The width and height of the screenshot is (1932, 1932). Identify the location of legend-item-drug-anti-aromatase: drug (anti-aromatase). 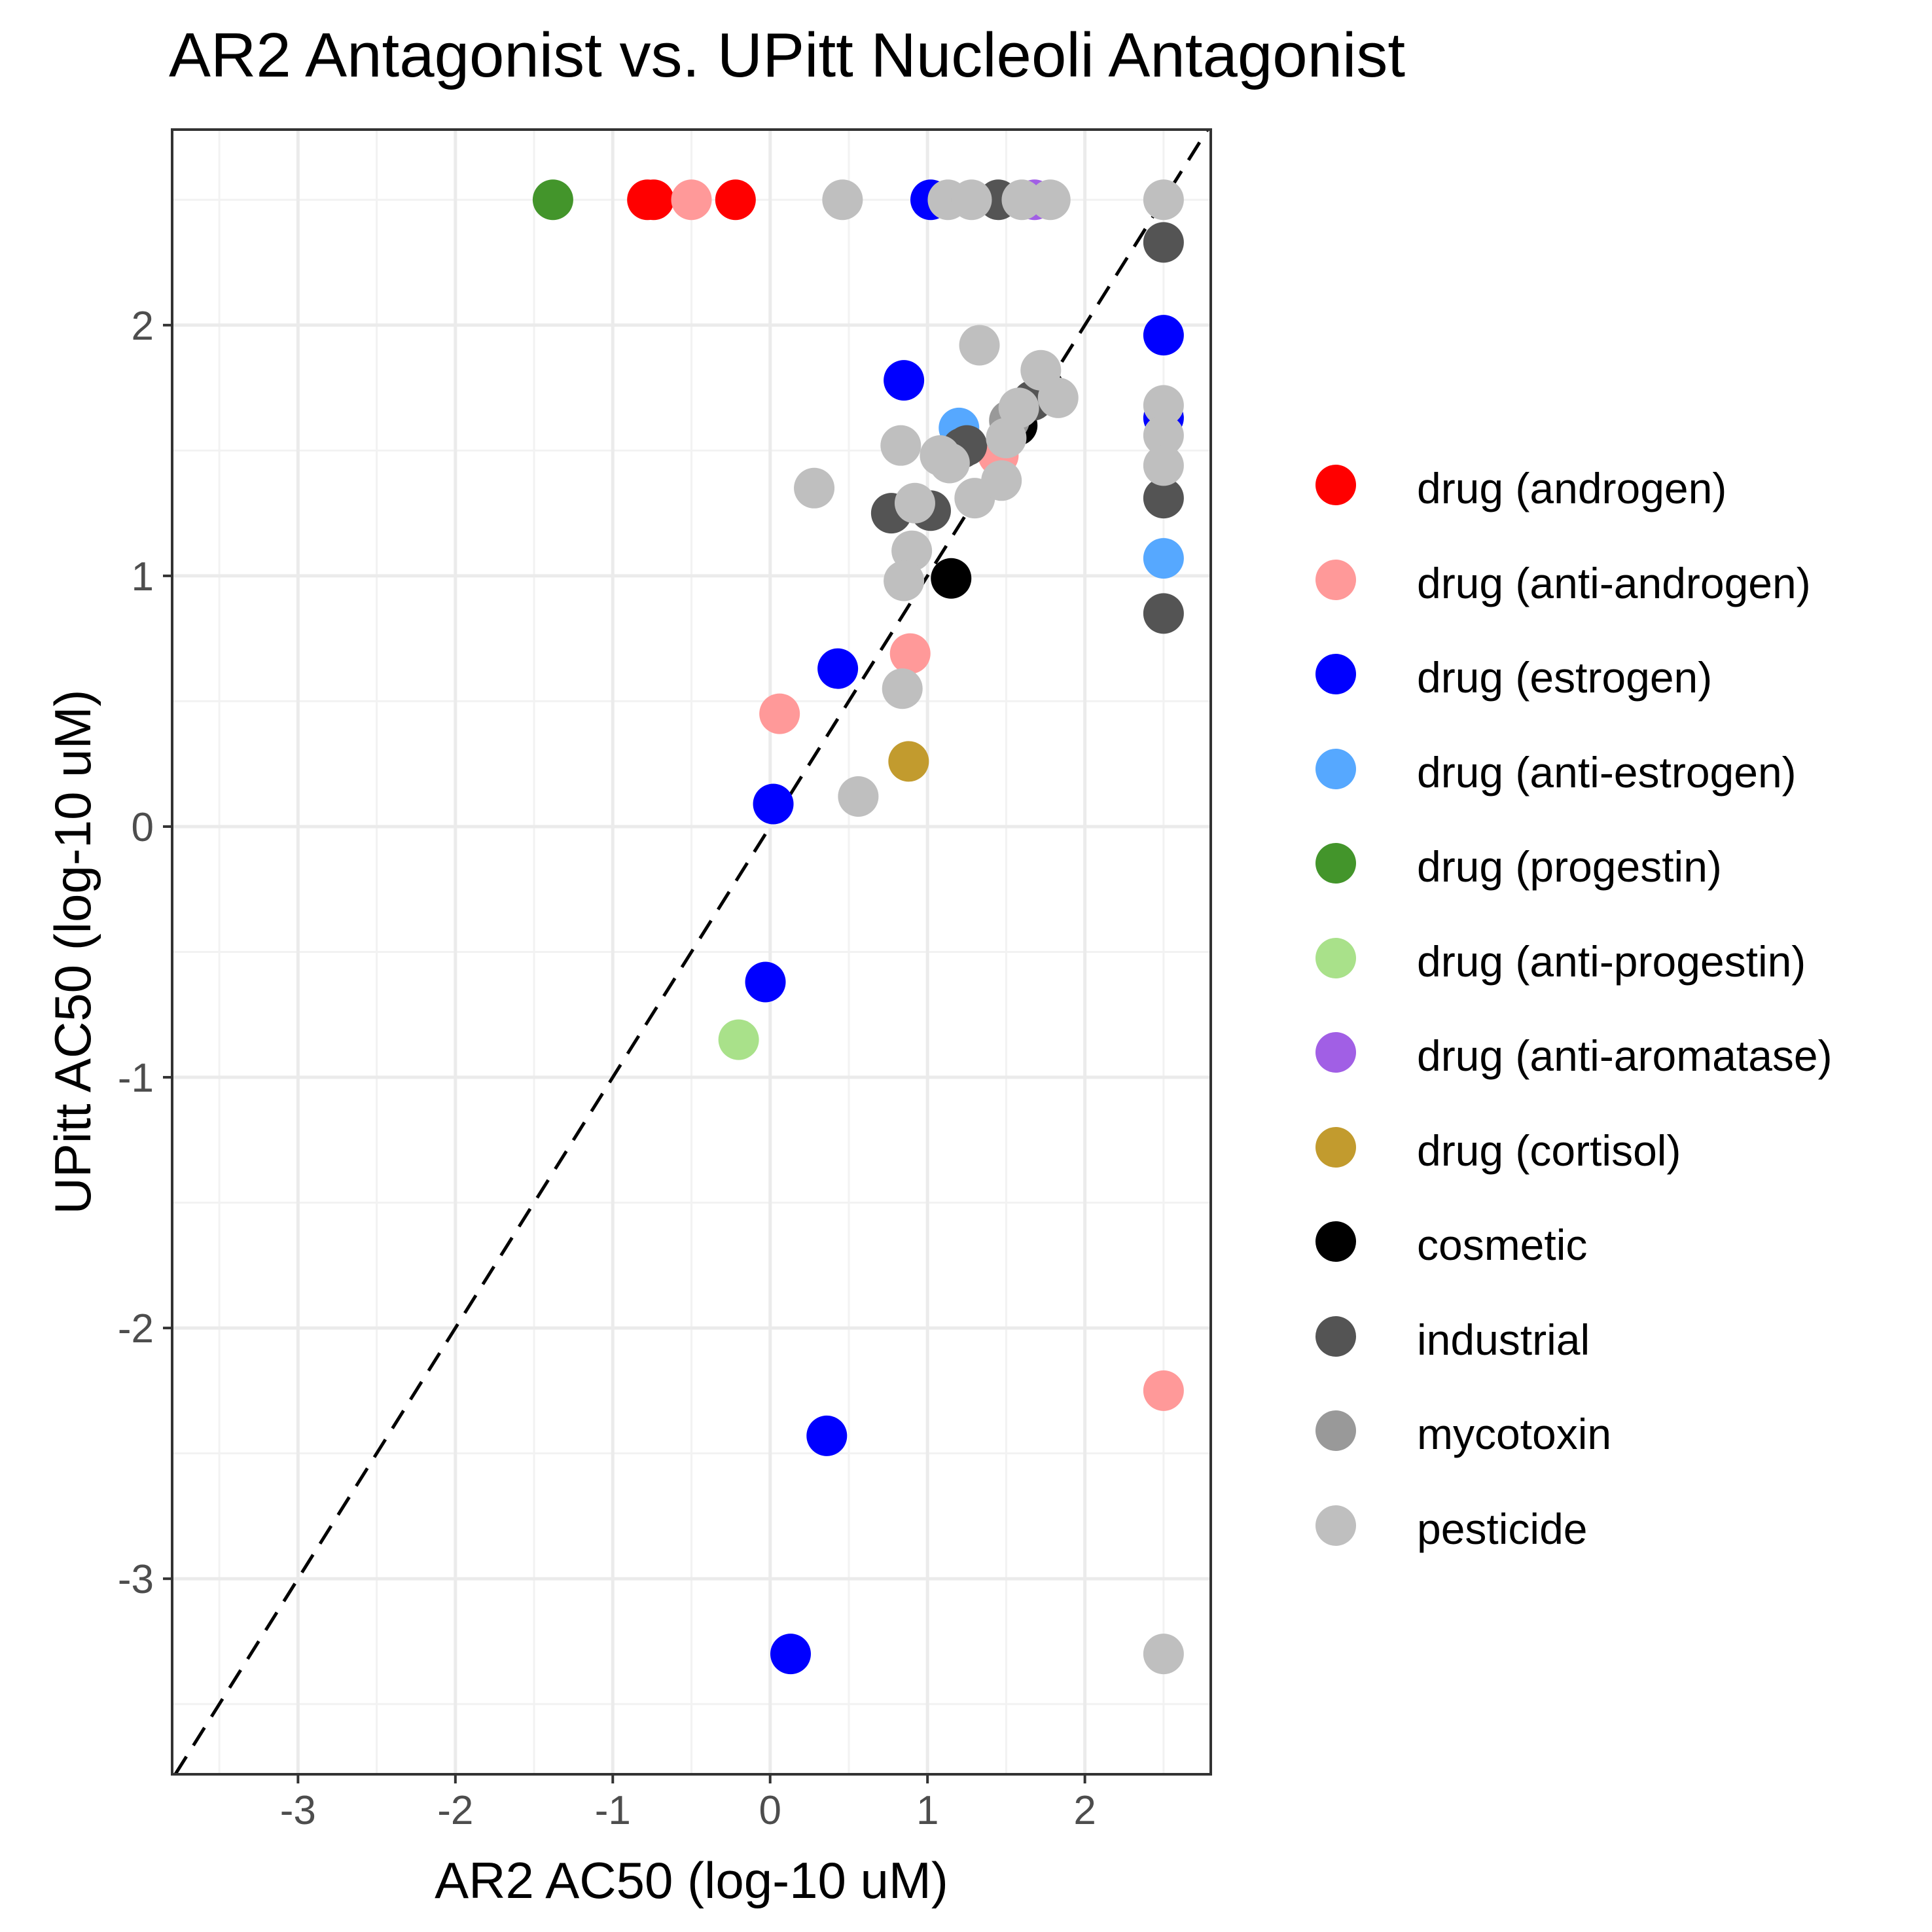
(1610, 1054).